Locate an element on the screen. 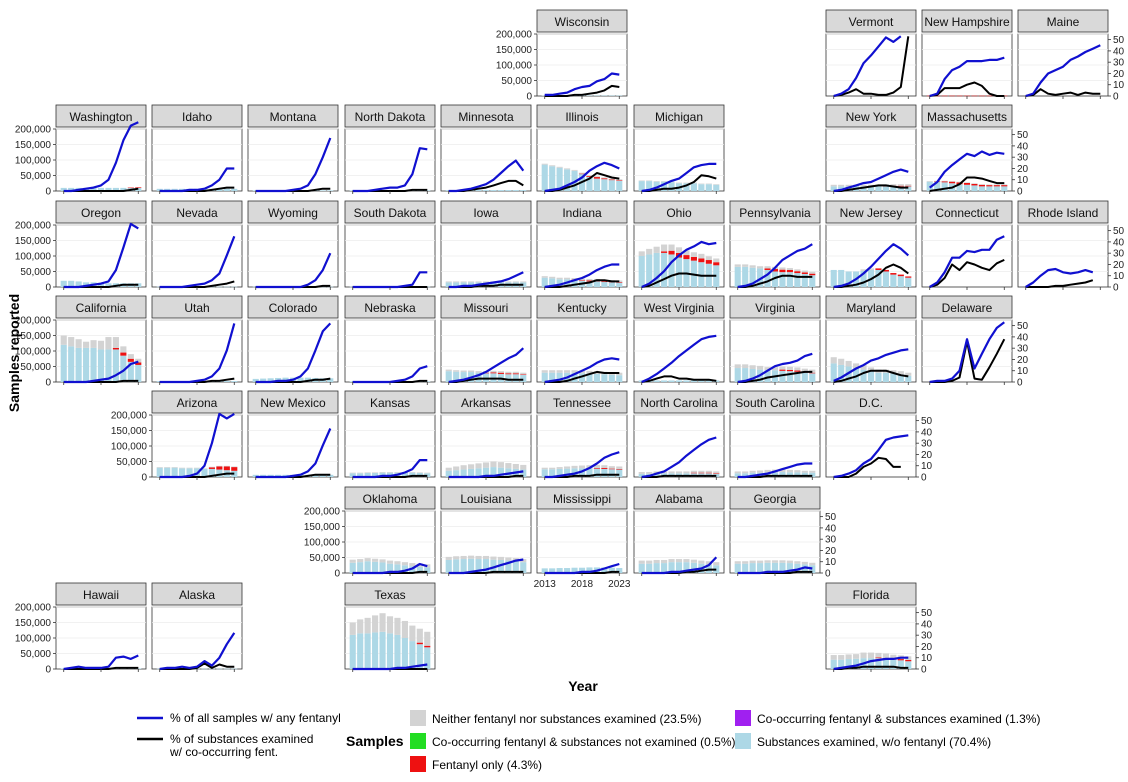  legend-label-cooccurring: % of substances examined is located at coordinates (241, 739).